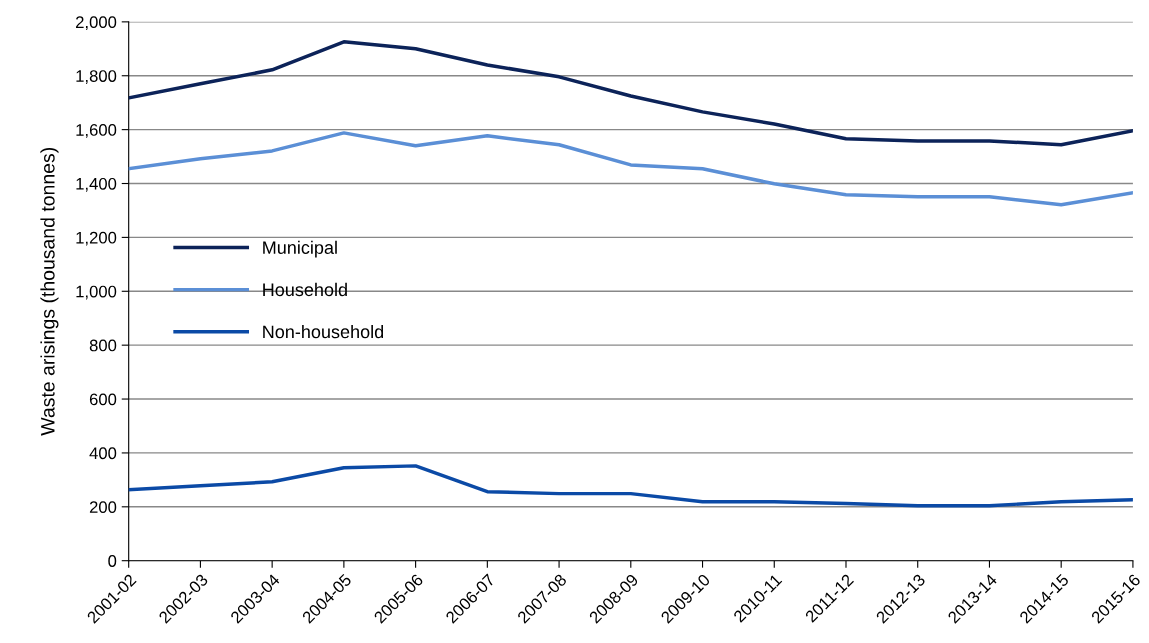  What do you see at coordinates (96, 238) in the screenshot?
I see `y-tick-label: 1,200` at bounding box center [96, 238].